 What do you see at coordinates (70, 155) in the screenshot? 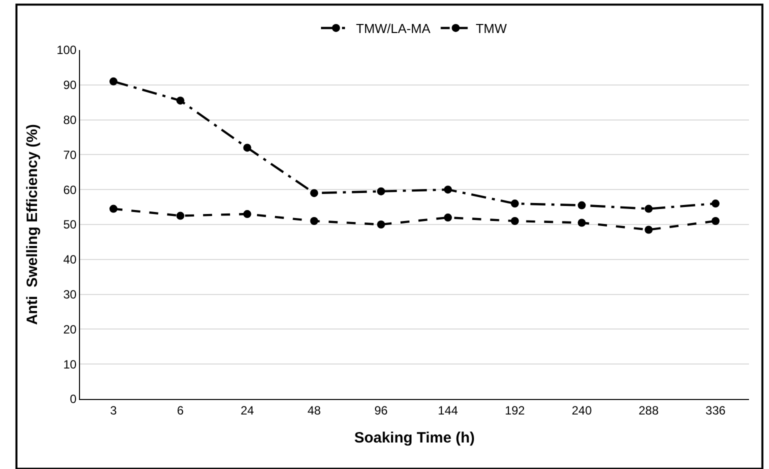
I see `y-tick-label: 70` at bounding box center [70, 155].